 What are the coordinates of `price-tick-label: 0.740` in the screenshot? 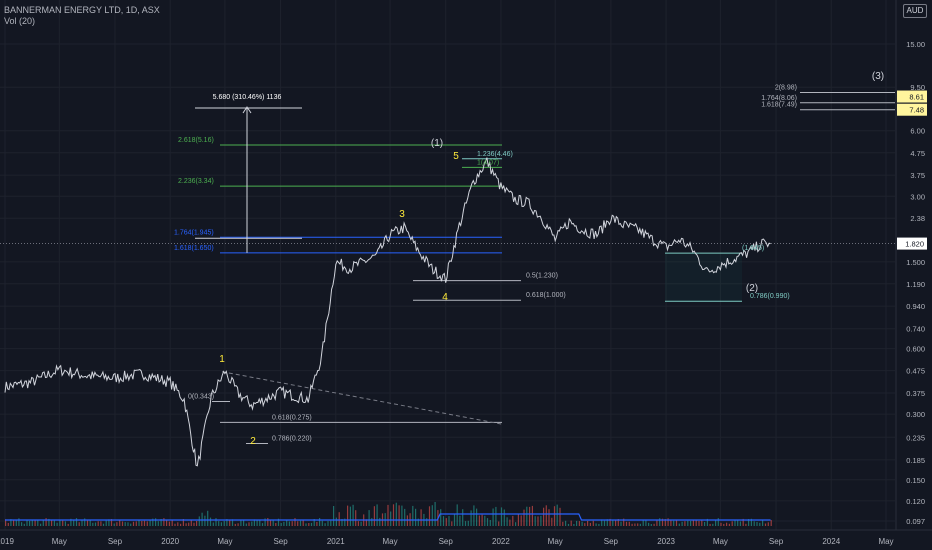 It's located at (915, 329).